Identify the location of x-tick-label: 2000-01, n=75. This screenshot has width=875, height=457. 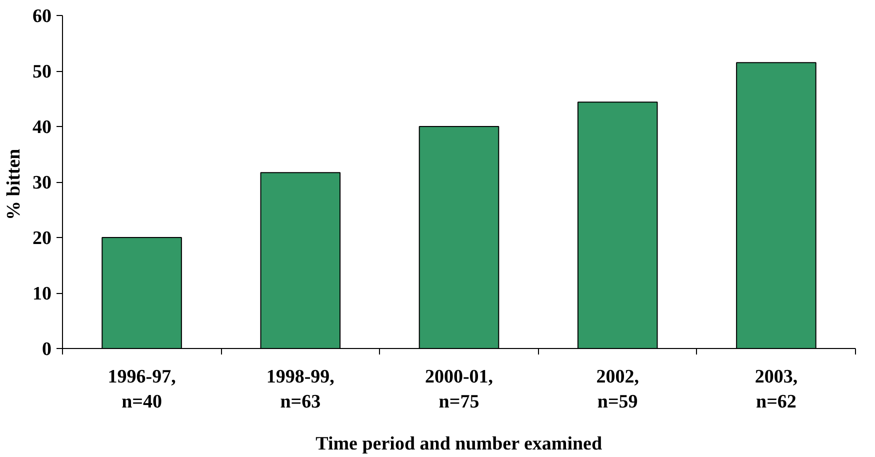
(459, 389).